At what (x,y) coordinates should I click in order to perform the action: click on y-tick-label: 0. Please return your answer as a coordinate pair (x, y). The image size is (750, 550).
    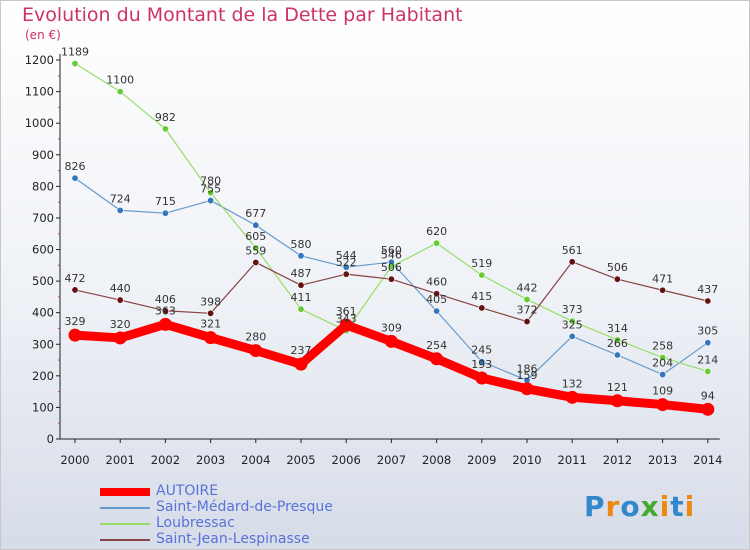
    Looking at the image, I should click on (50, 439).